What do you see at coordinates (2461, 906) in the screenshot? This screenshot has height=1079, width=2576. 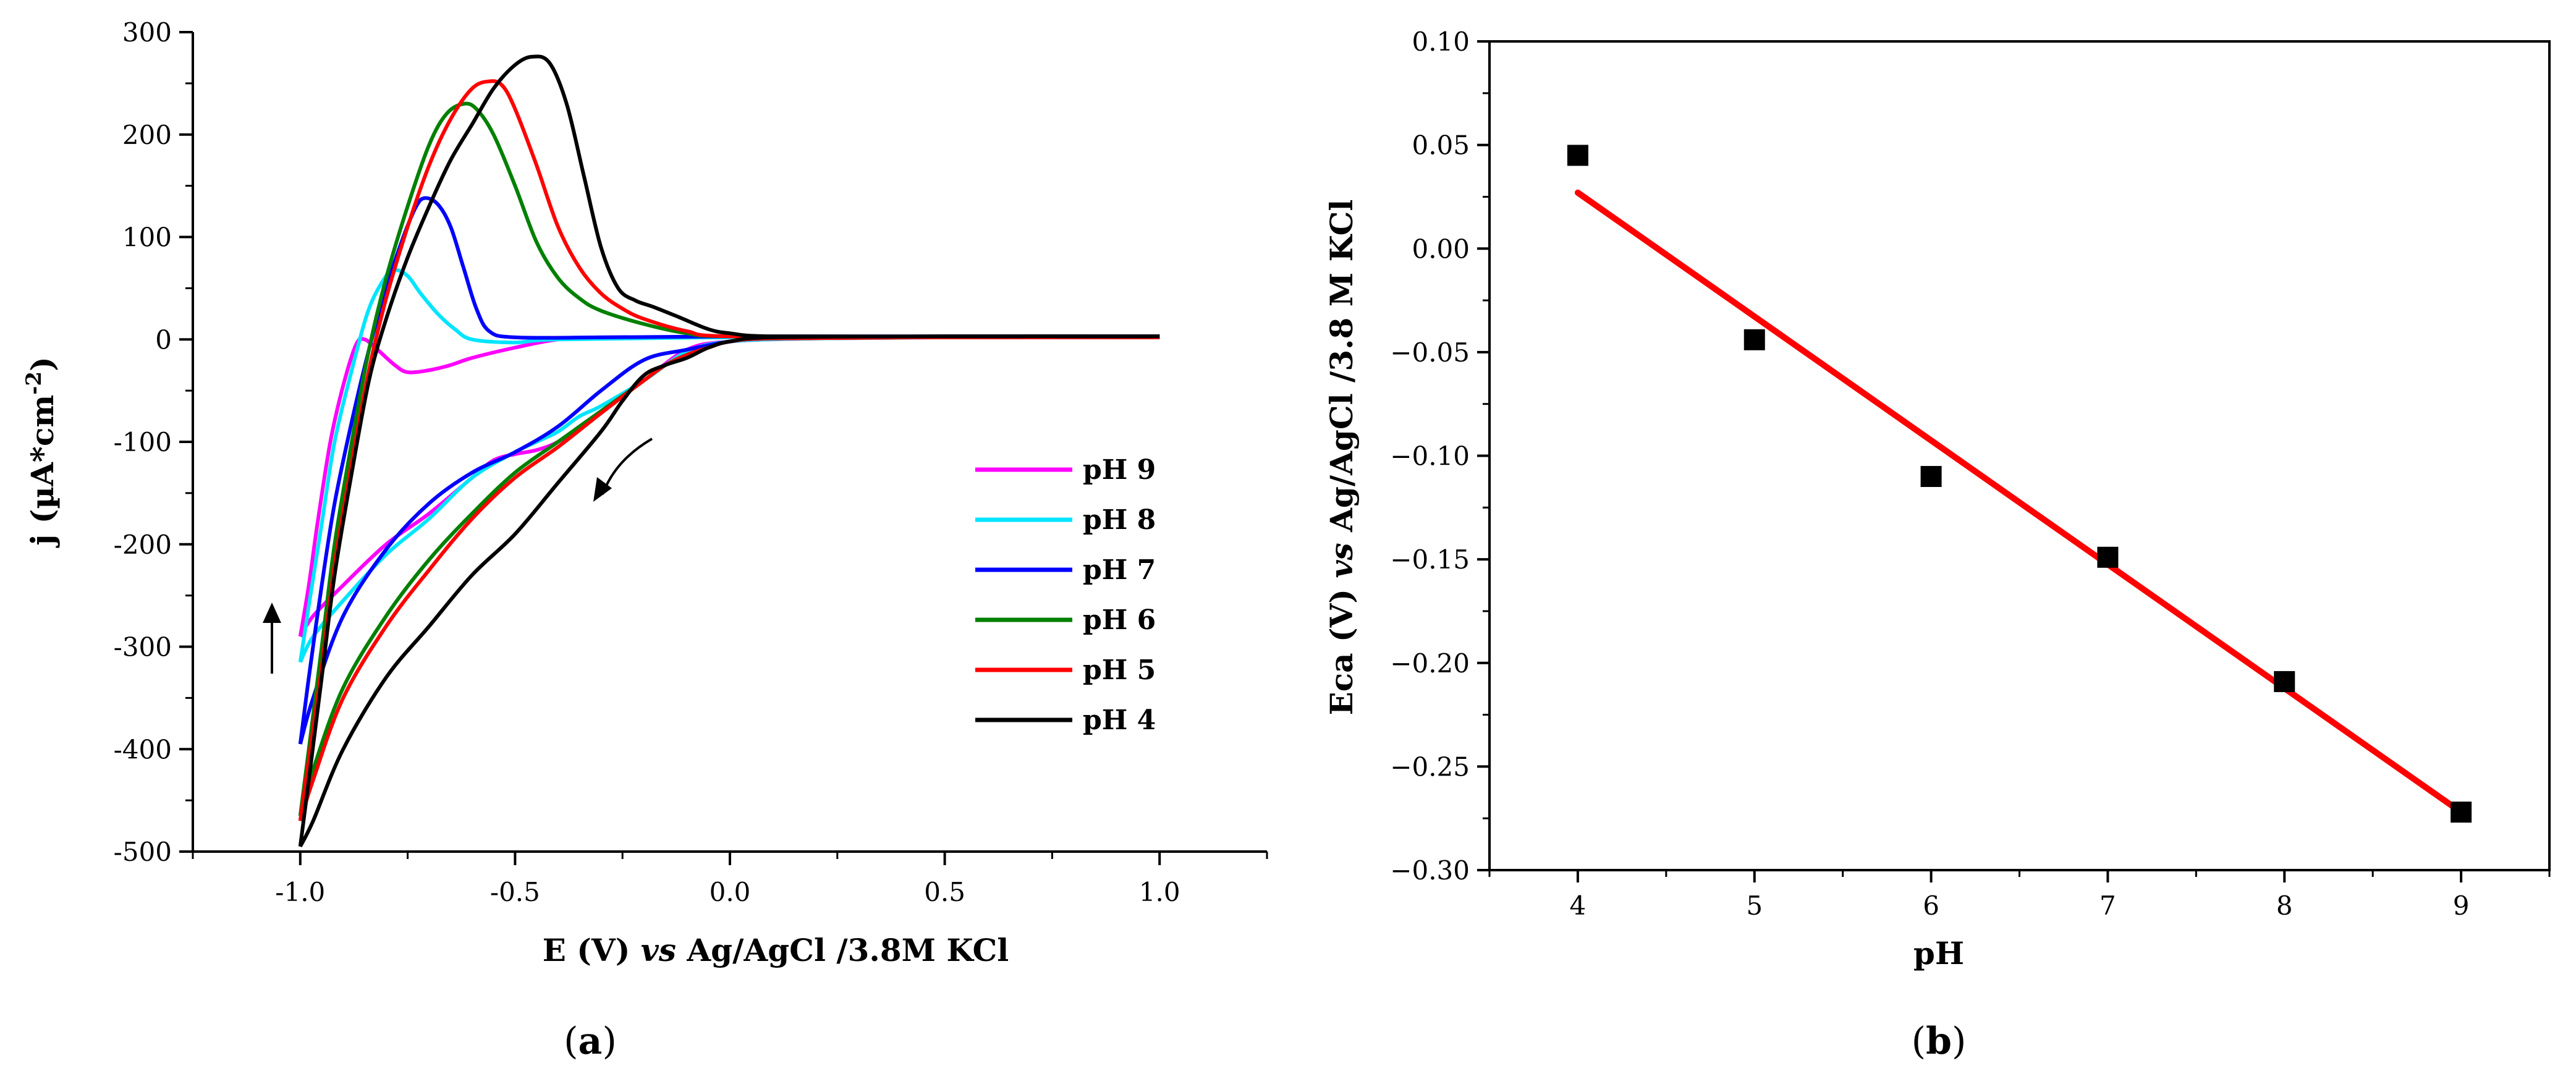 I see `chart-b-x-tick-label: 9` at bounding box center [2461, 906].